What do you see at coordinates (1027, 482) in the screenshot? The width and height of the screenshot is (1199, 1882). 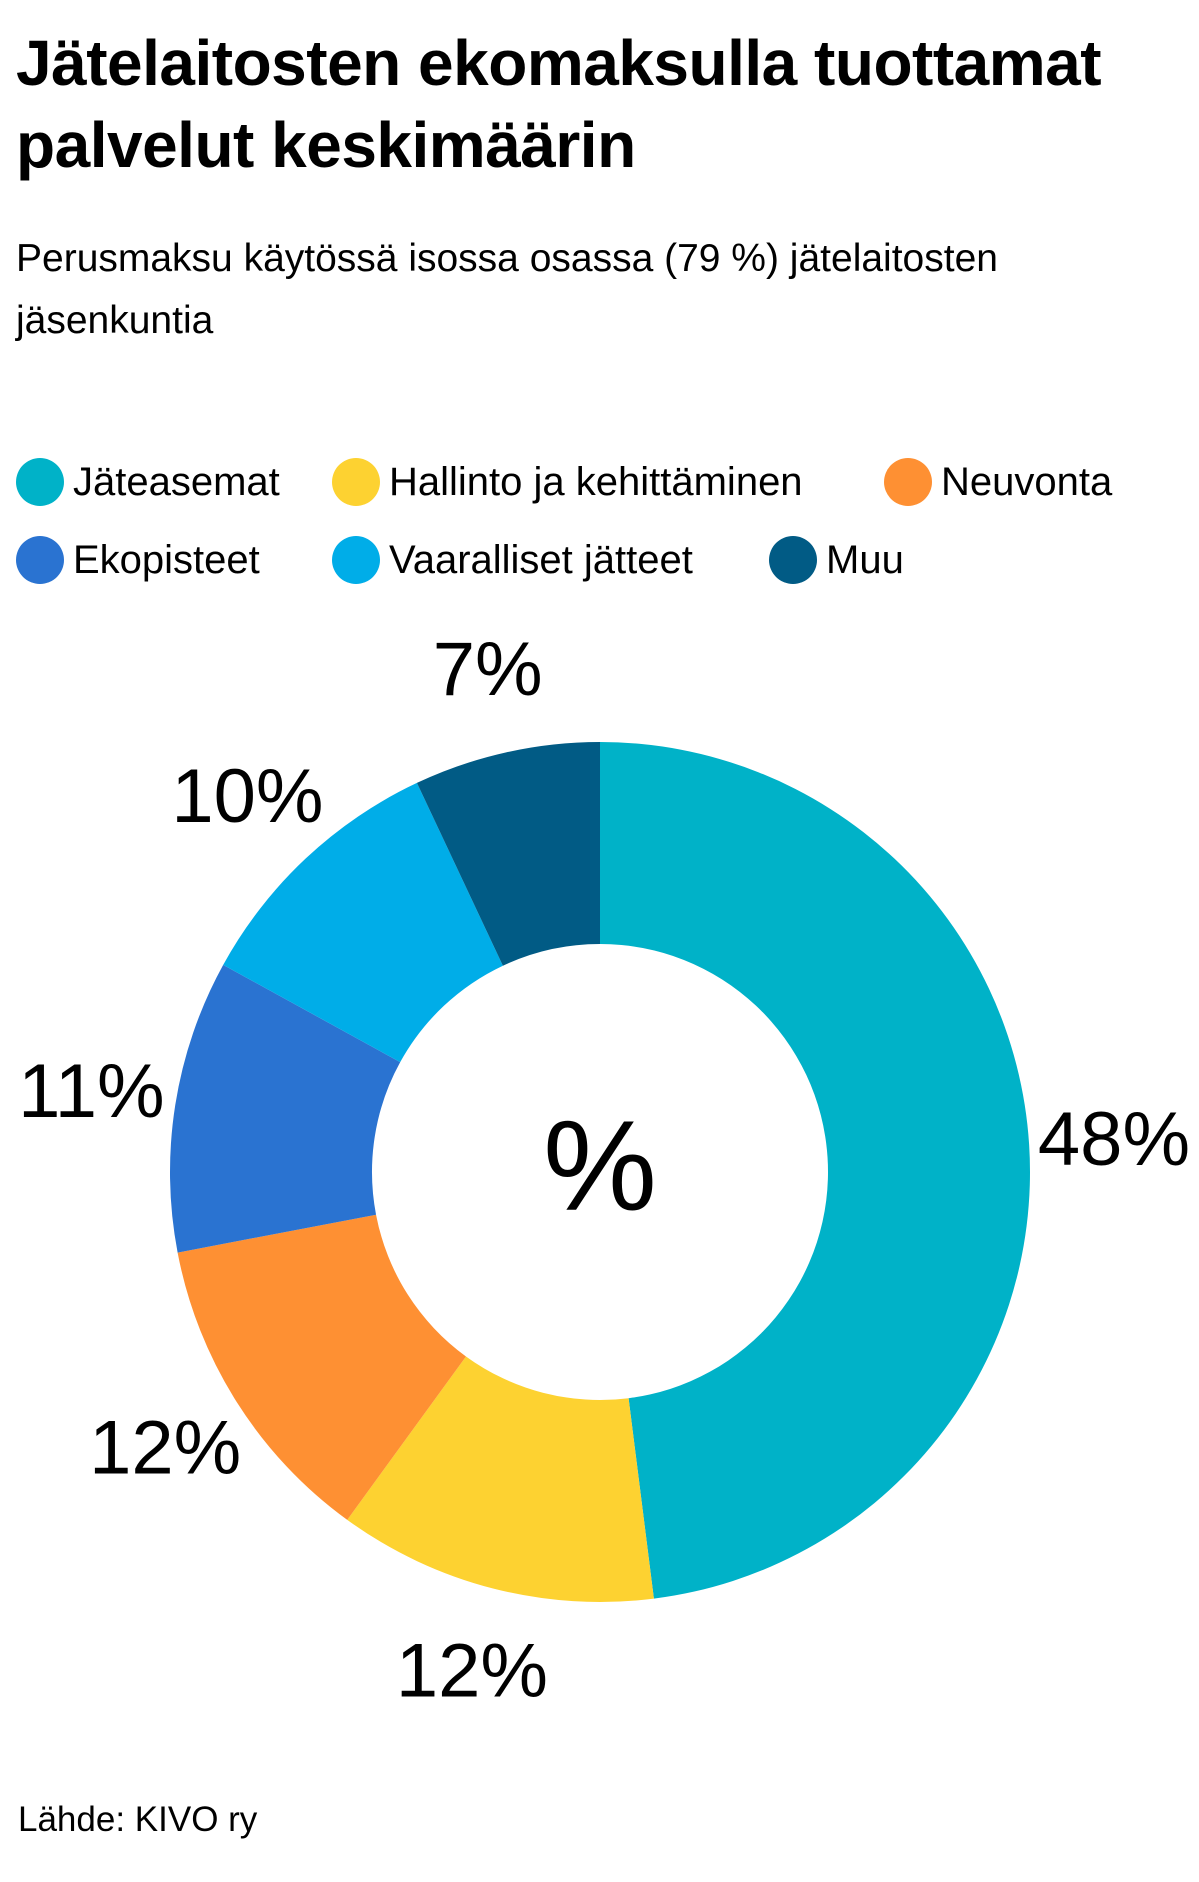 I see `legend-label: Neuvonta` at bounding box center [1027, 482].